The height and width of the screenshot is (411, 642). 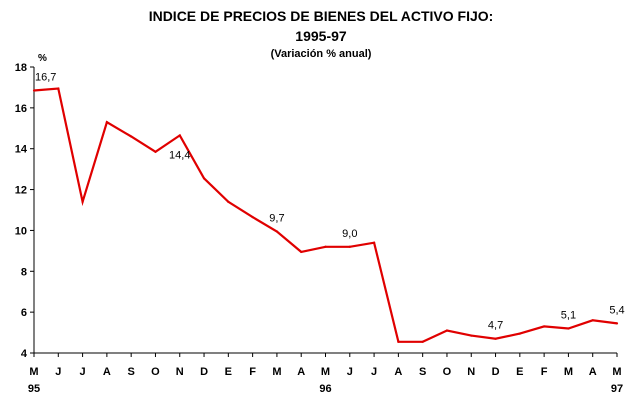 What do you see at coordinates (495, 326) in the screenshot?
I see `data-label: 4,7` at bounding box center [495, 326].